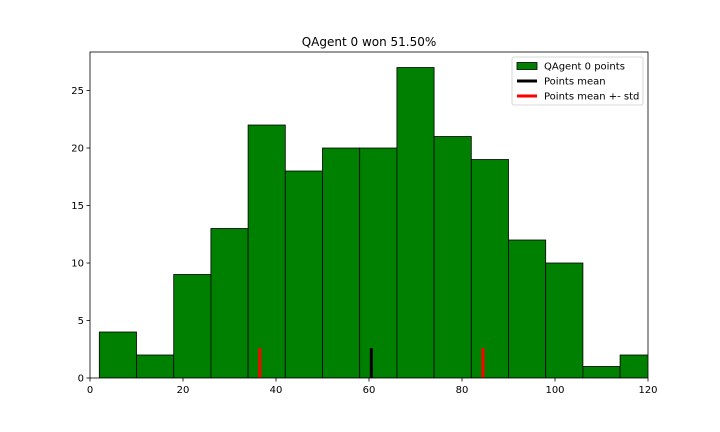  I want to click on x-tick-label: 80, so click(462, 390).